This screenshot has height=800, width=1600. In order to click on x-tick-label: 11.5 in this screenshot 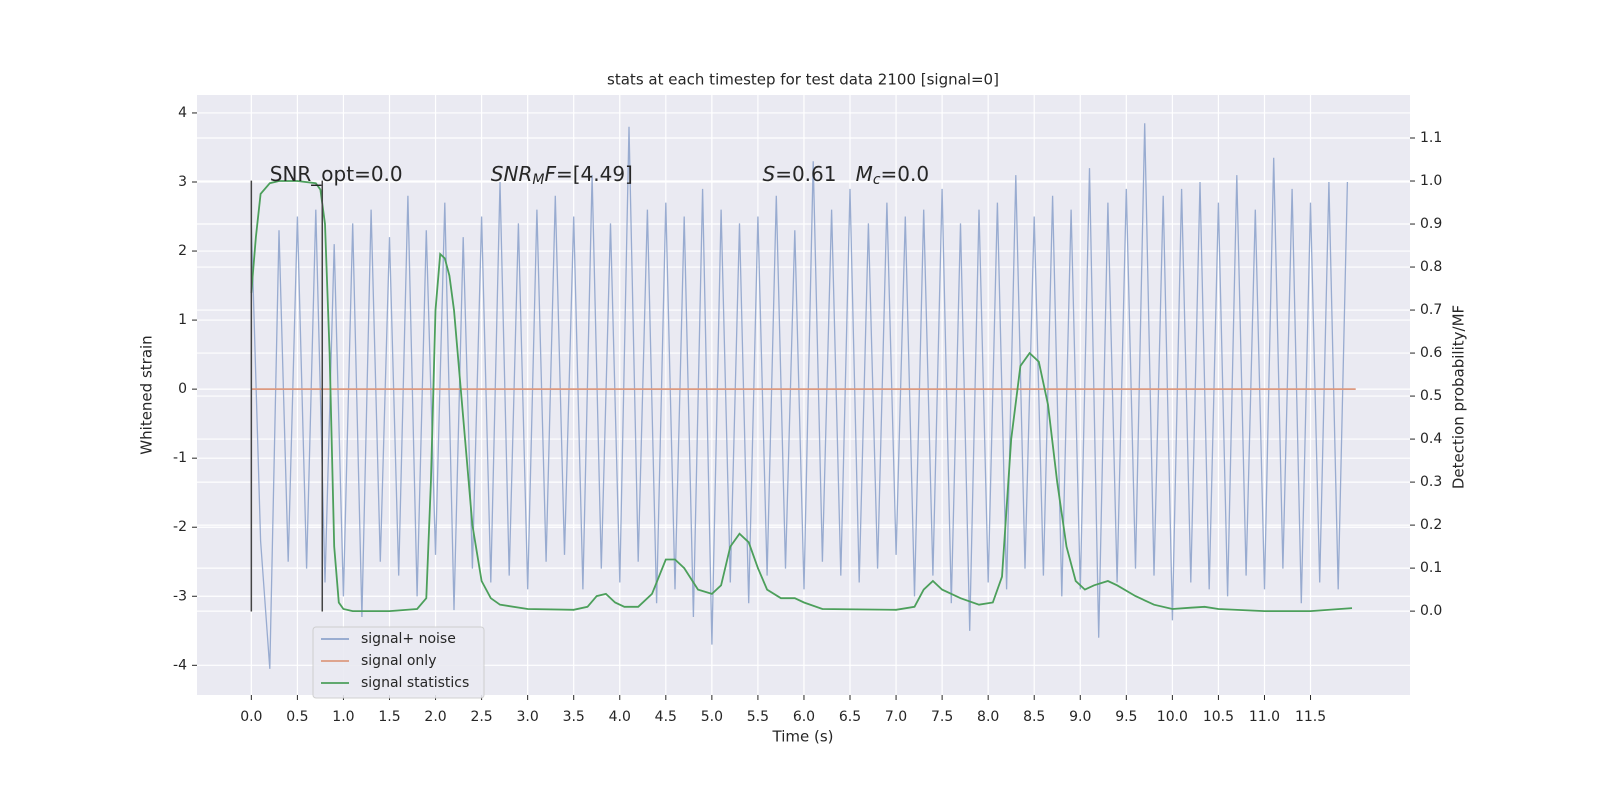, I will do `click(1310, 717)`.